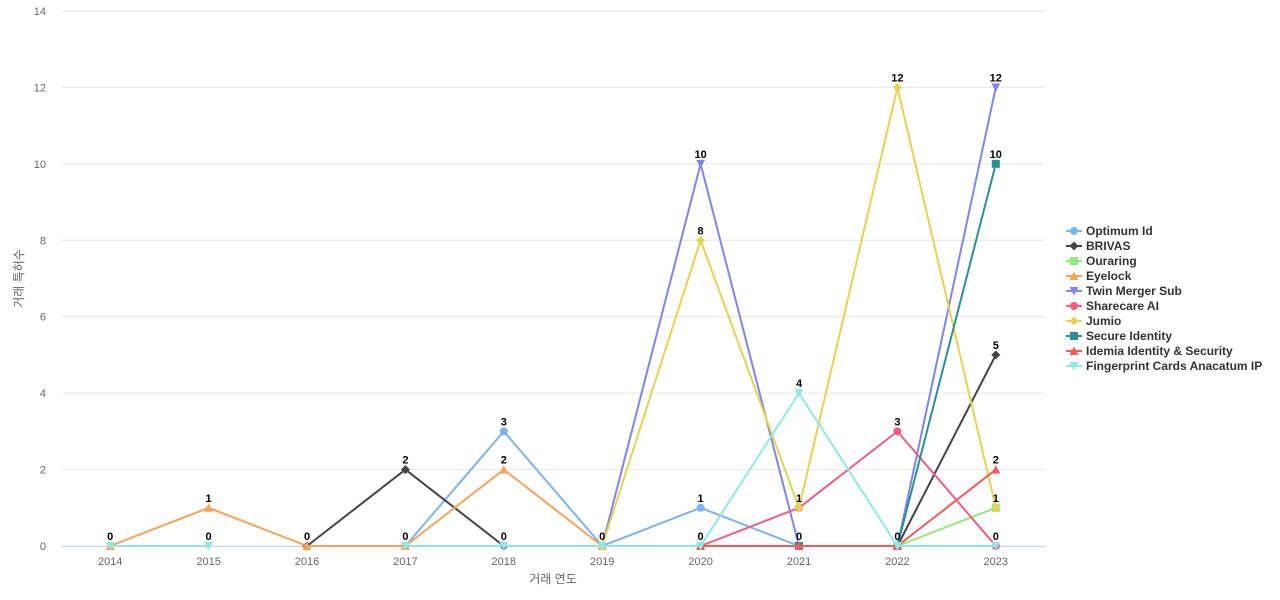 The width and height of the screenshot is (1280, 600). What do you see at coordinates (897, 562) in the screenshot?
I see `x-tick-label: 2022` at bounding box center [897, 562].